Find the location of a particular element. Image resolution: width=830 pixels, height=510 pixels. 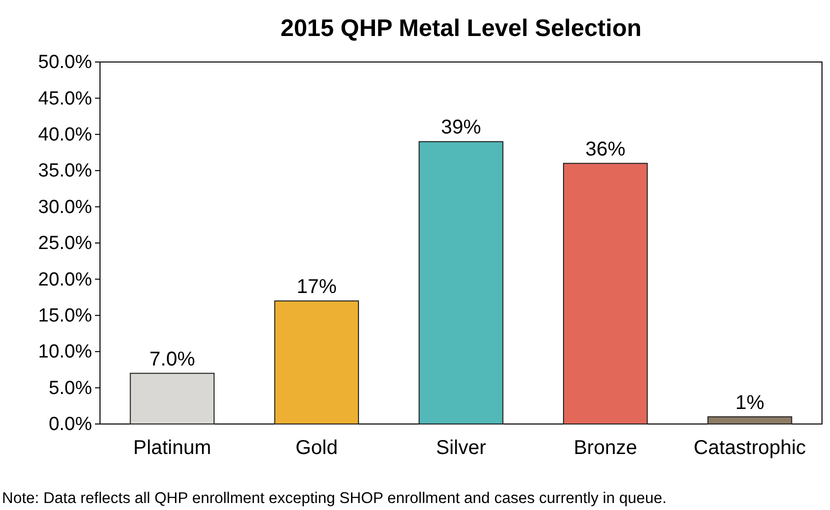

text: Note: Data reflects all QHP enrollment excepting SHOP enrollment and cases currently in queue. is located at coordinates (334, 498).